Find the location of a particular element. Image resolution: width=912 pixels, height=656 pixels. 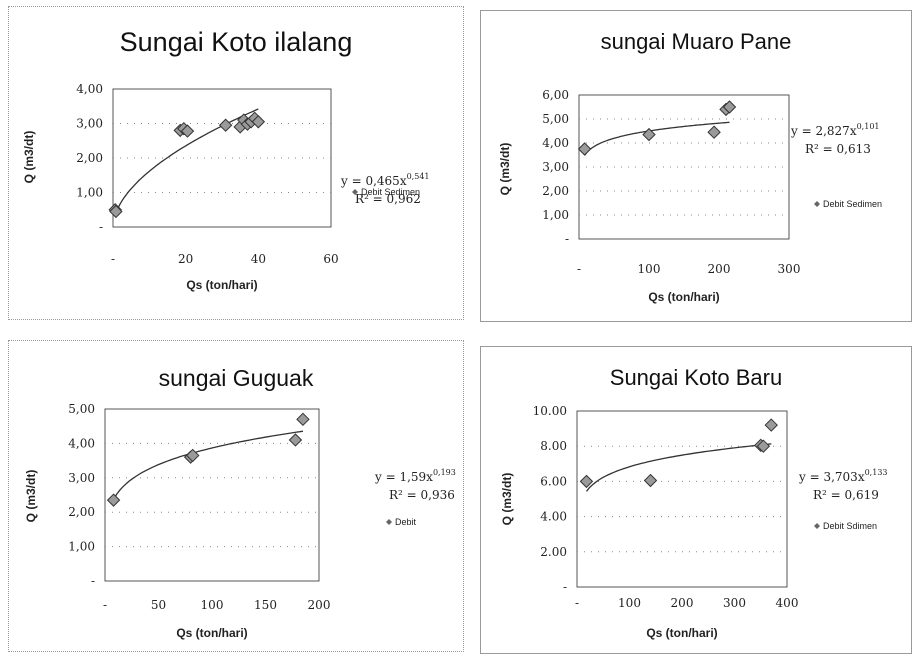

x-tick-label: 20 is located at coordinates (185, 259).